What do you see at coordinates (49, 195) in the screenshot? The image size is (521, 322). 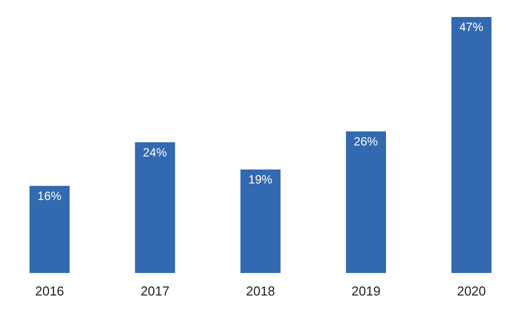 I see `data-label: 16%` at bounding box center [49, 195].